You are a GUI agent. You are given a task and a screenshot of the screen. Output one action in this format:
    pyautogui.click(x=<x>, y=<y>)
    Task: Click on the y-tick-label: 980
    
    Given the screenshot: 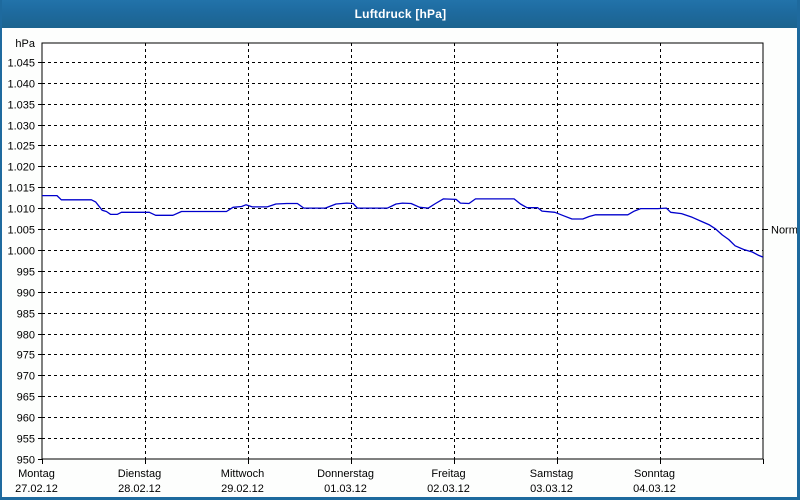 What is the action you would take?
    pyautogui.click(x=26, y=336)
    